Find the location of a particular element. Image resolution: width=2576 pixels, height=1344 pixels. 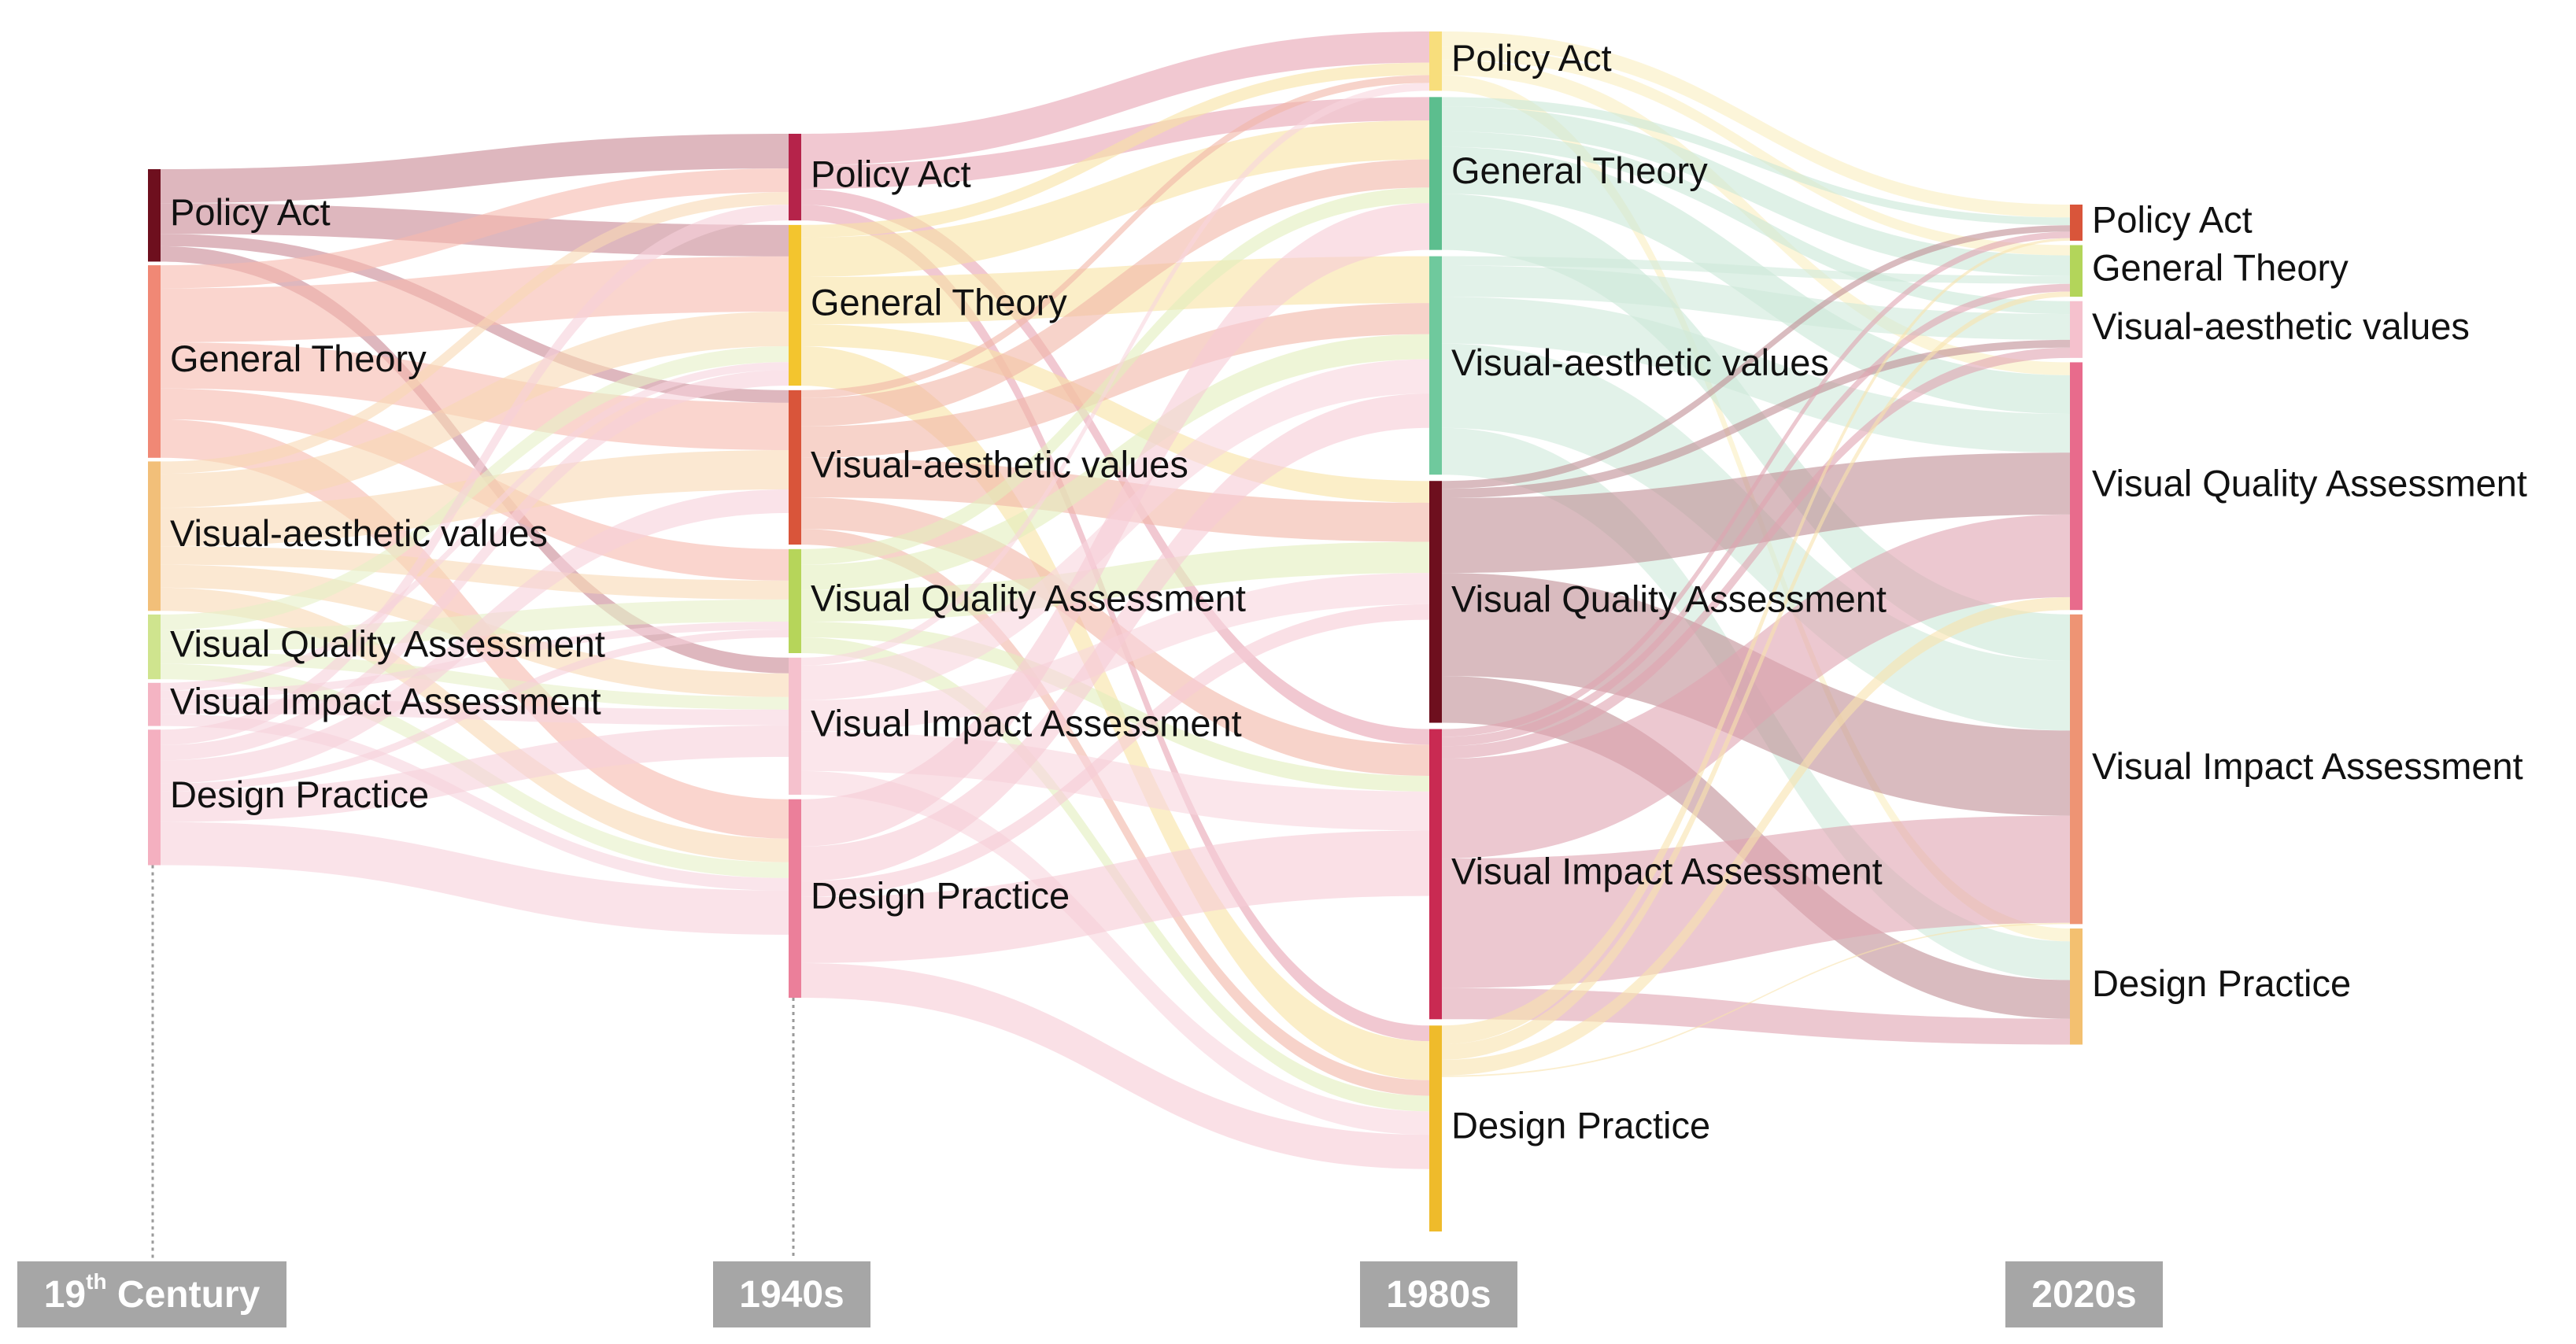

period-label: 1980s is located at coordinates (1438, 1294).